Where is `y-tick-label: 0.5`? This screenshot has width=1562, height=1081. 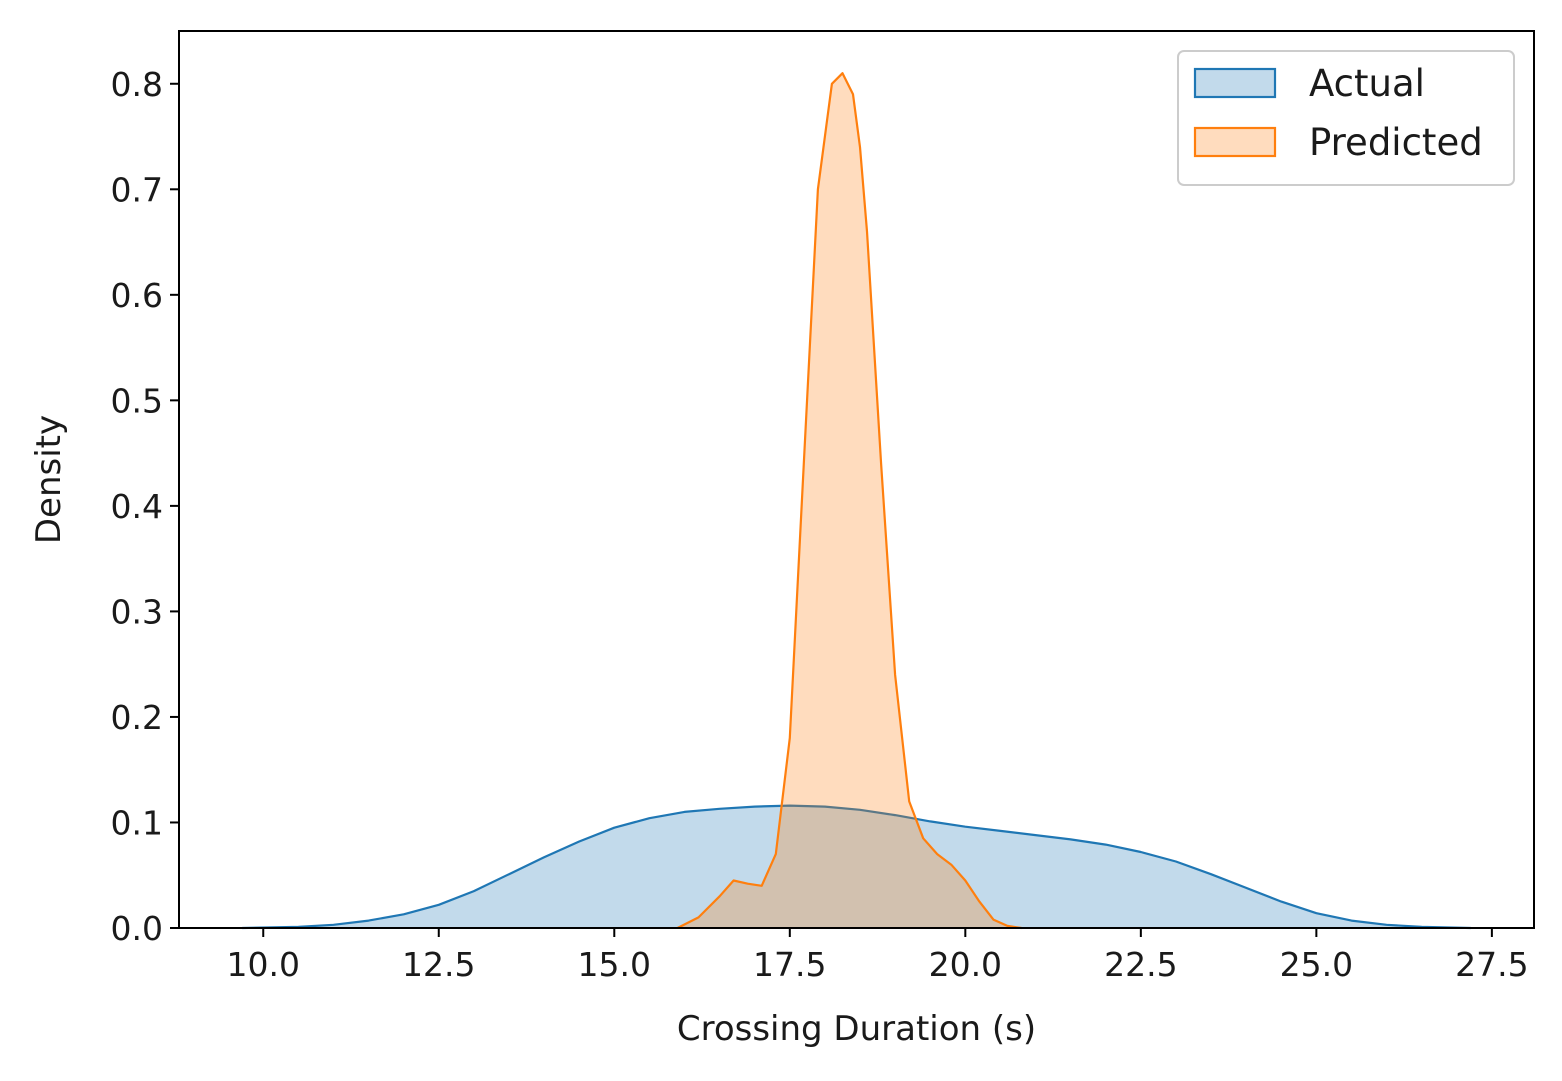 y-tick-label: 0.5 is located at coordinates (137, 400).